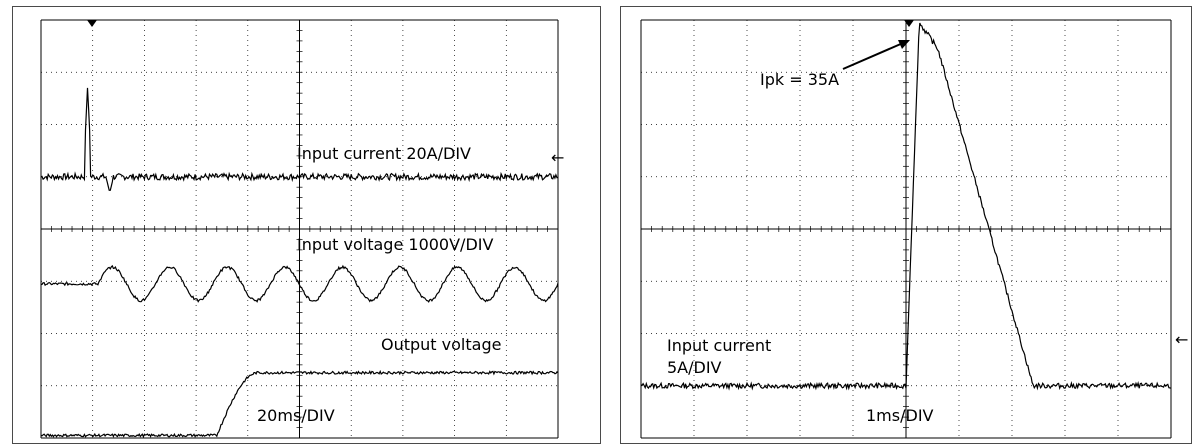  What do you see at coordinates (441, 344) in the screenshot?
I see `output-voltage-label: Output voltage` at bounding box center [441, 344].